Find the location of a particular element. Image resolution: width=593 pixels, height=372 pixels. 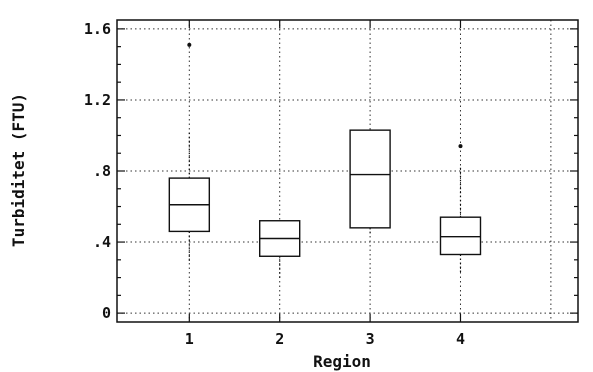

y-tick-label: 1.6 is located at coordinates (97, 29).